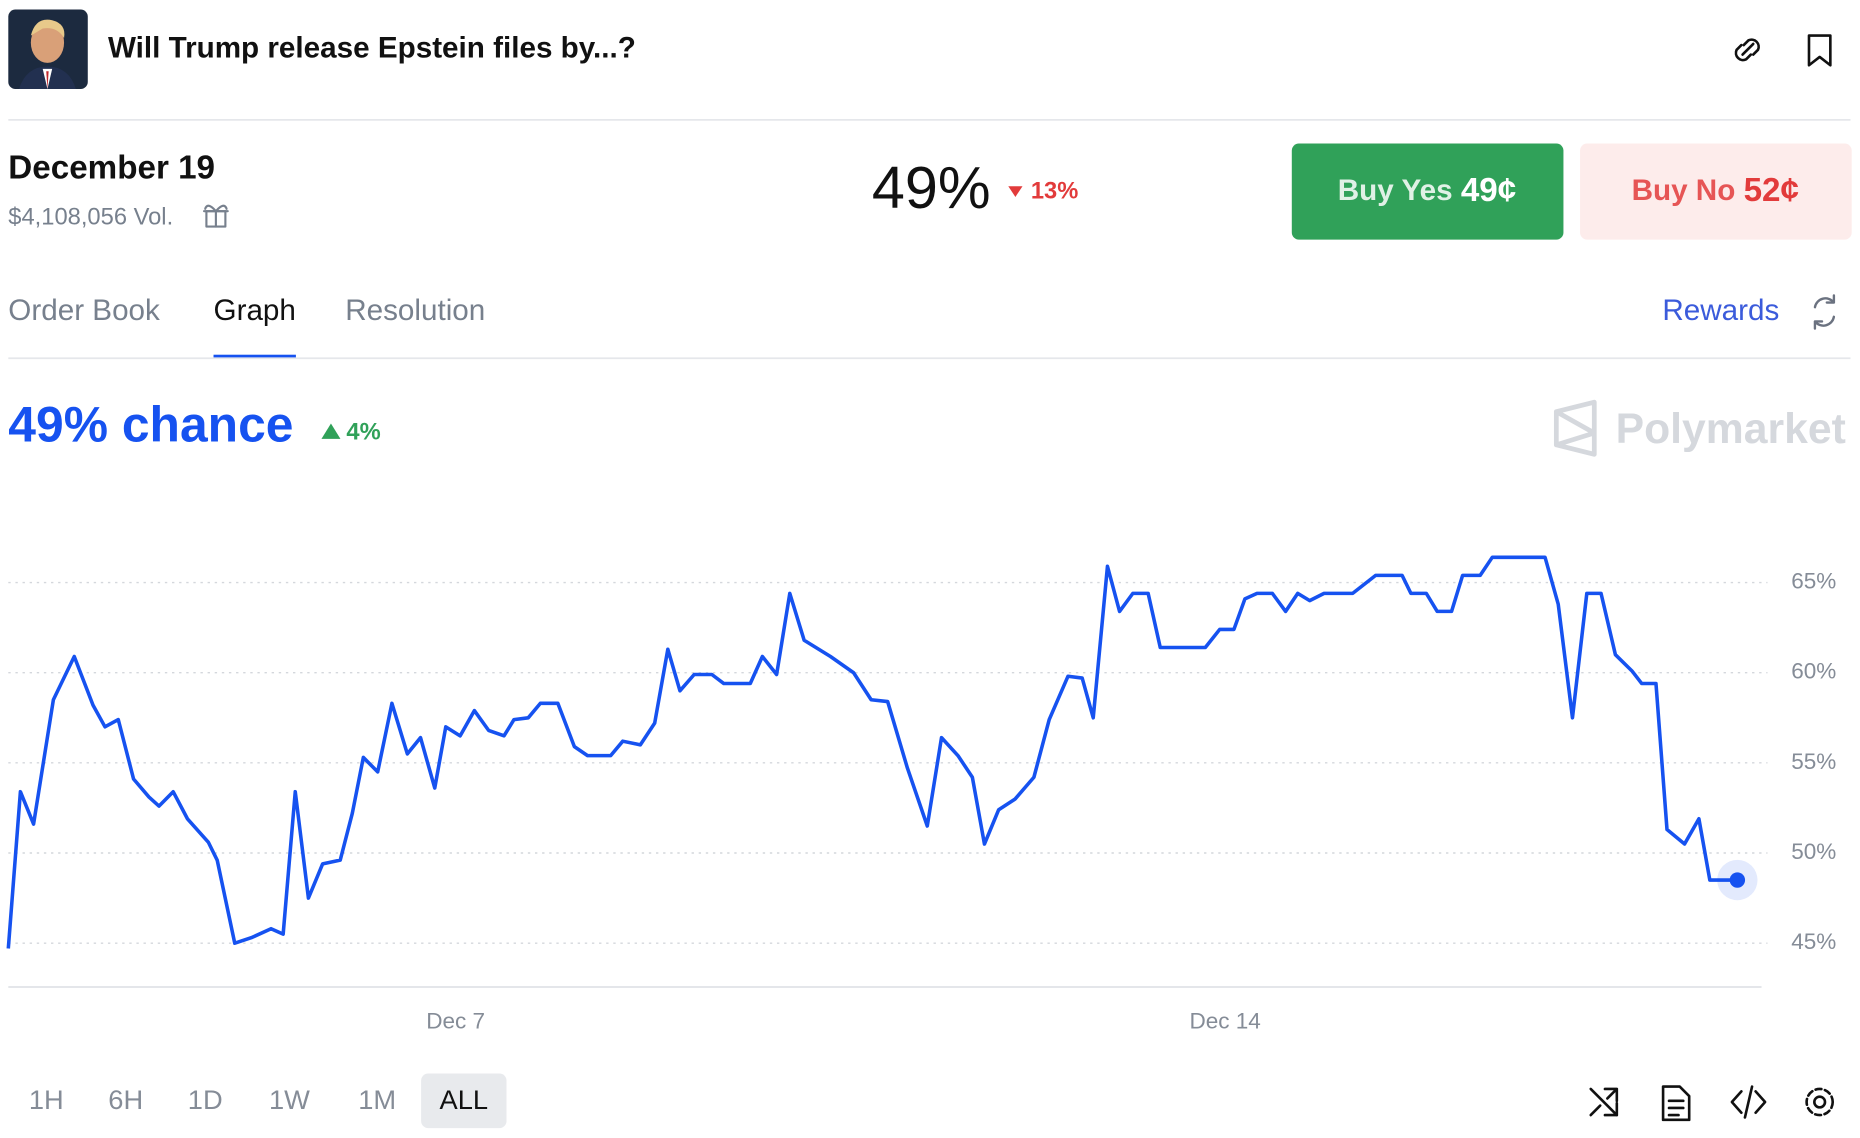  I want to click on range-button: 1W, so click(289, 1099).